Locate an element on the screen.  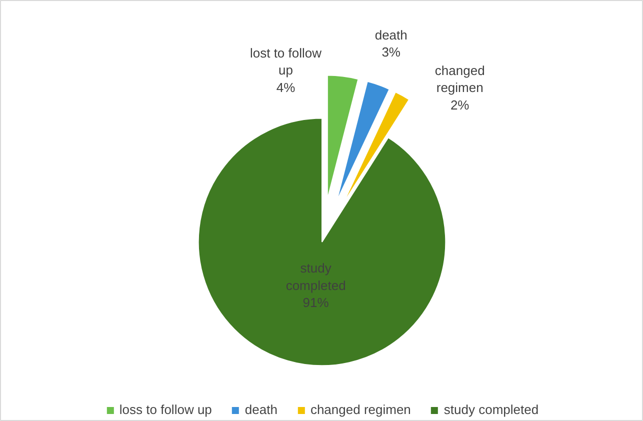
data-label: lost to follow up 4% is located at coordinates (286, 70).